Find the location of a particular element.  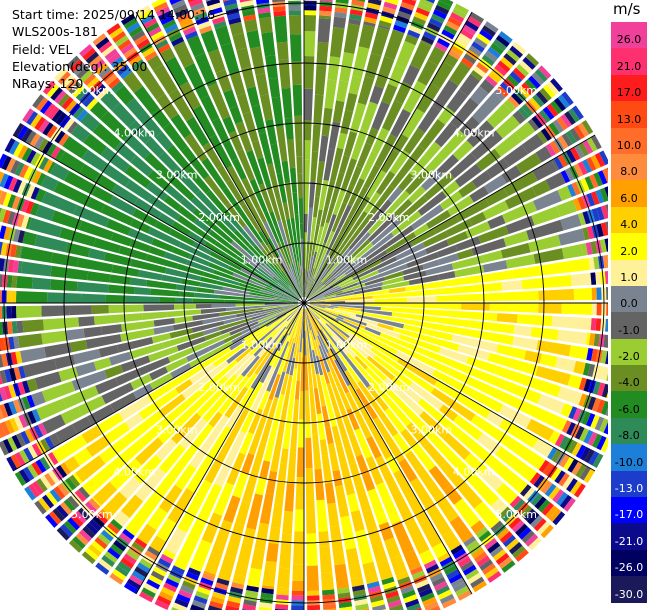

colorbar-bin: 0.0 is located at coordinates (629, 299).